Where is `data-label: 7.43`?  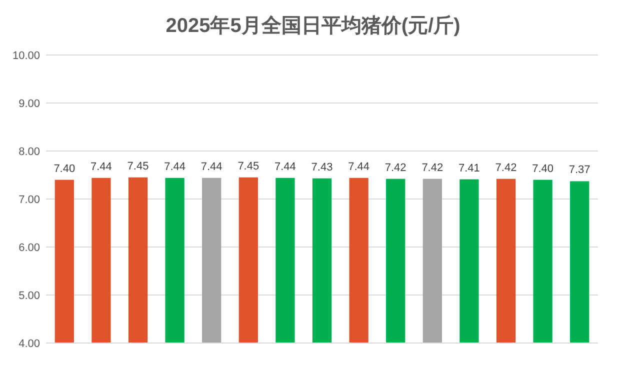 data-label: 7.43 is located at coordinates (322, 167).